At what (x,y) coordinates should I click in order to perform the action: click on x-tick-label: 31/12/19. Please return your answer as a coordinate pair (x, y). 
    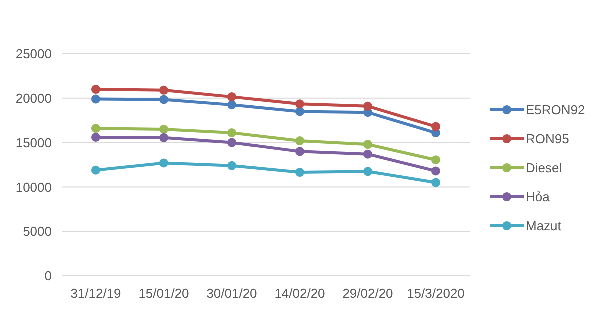
    Looking at the image, I should click on (96, 293).